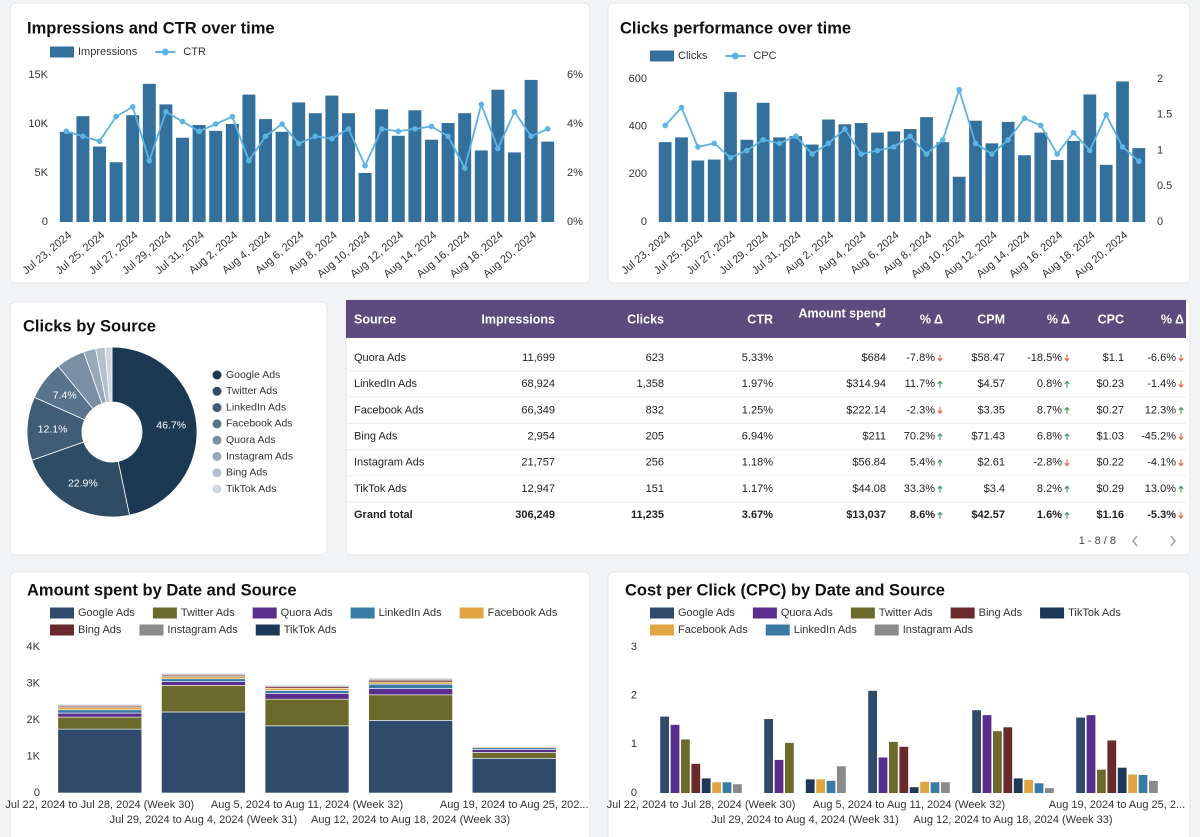 The height and width of the screenshot is (837, 1200). Describe the element at coordinates (1110, 410) in the screenshot. I see `table-cell: $0.27` at that location.